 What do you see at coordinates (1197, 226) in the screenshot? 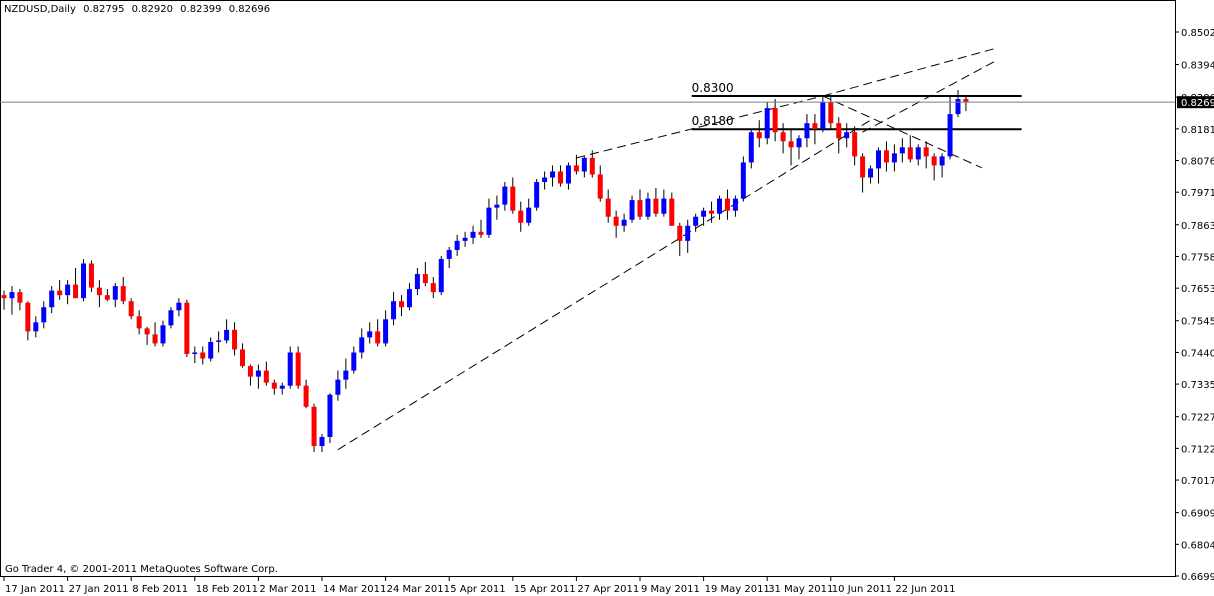
I see `y-tick-label: 0.78632` at bounding box center [1197, 226].